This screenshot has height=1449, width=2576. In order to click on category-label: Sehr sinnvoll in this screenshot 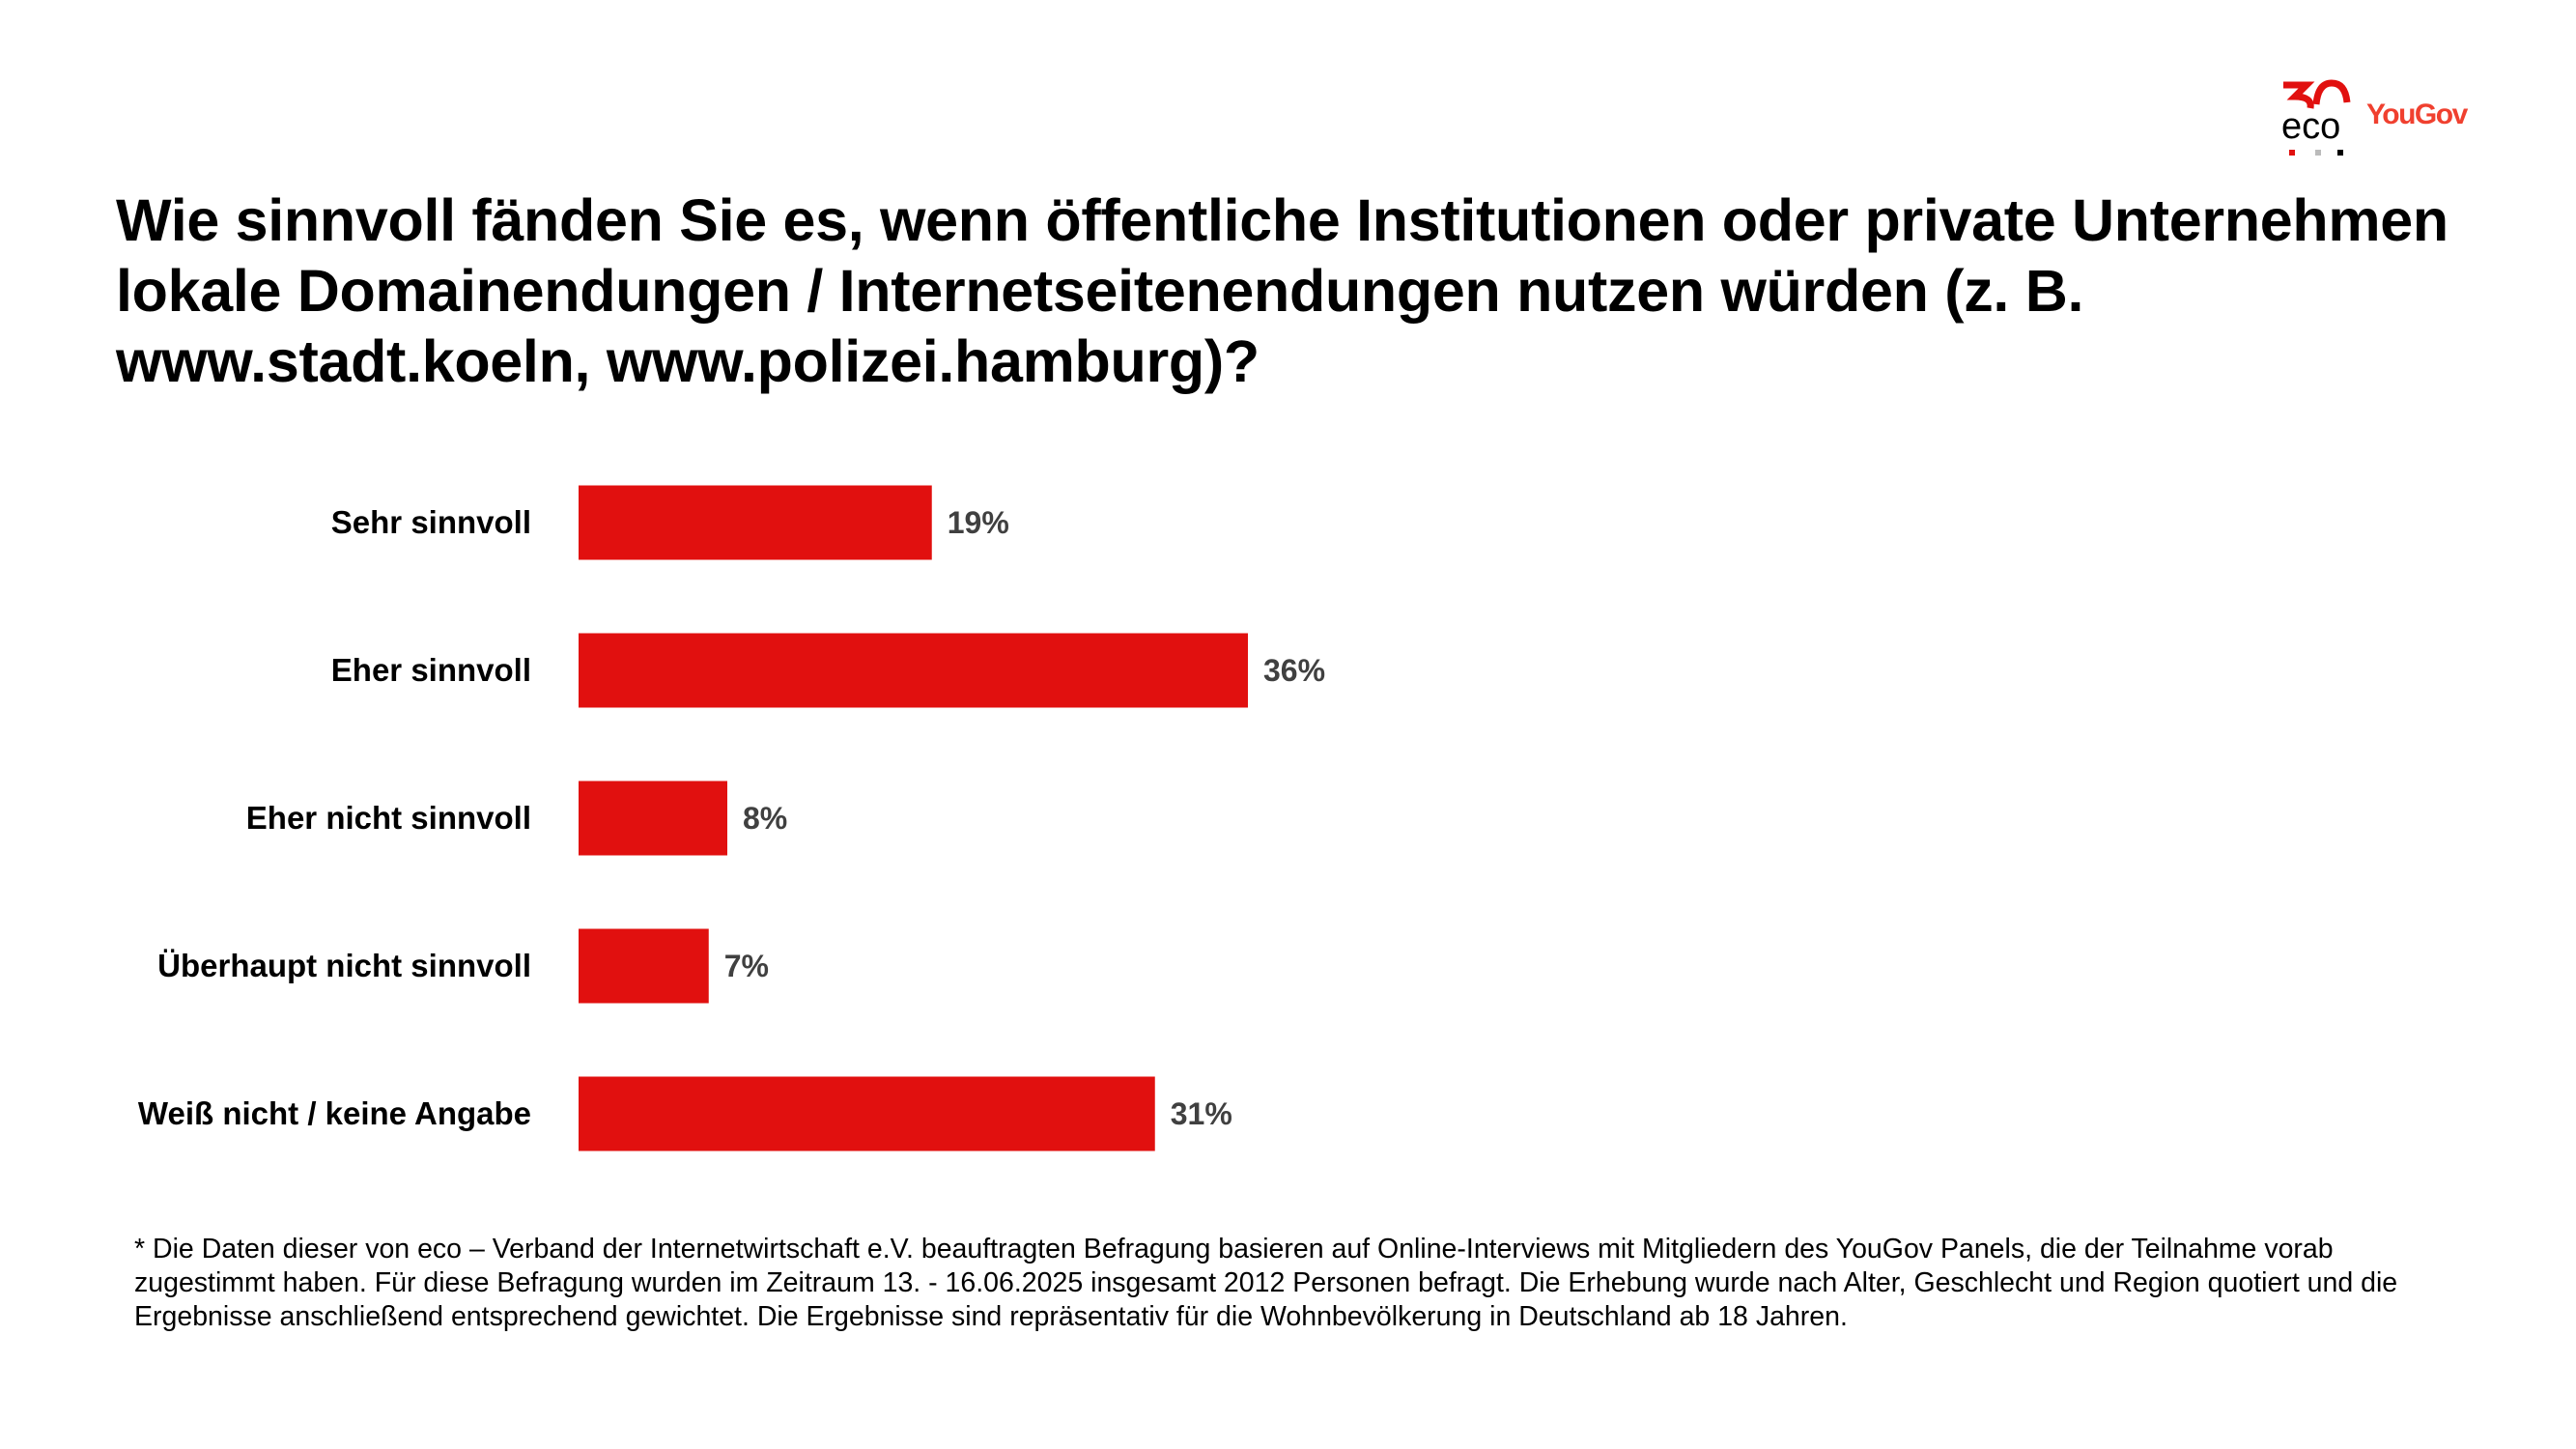, I will do `click(431, 522)`.